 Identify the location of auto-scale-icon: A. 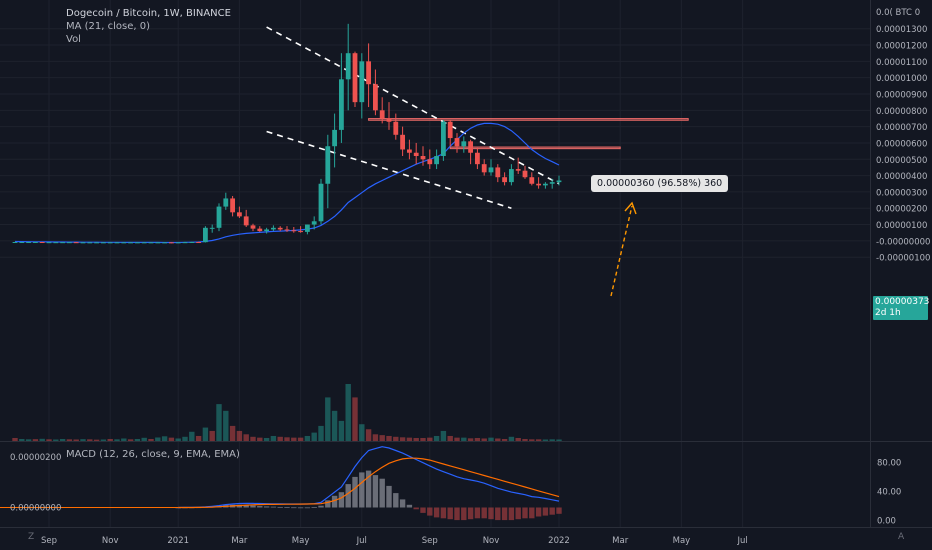
(901, 537).